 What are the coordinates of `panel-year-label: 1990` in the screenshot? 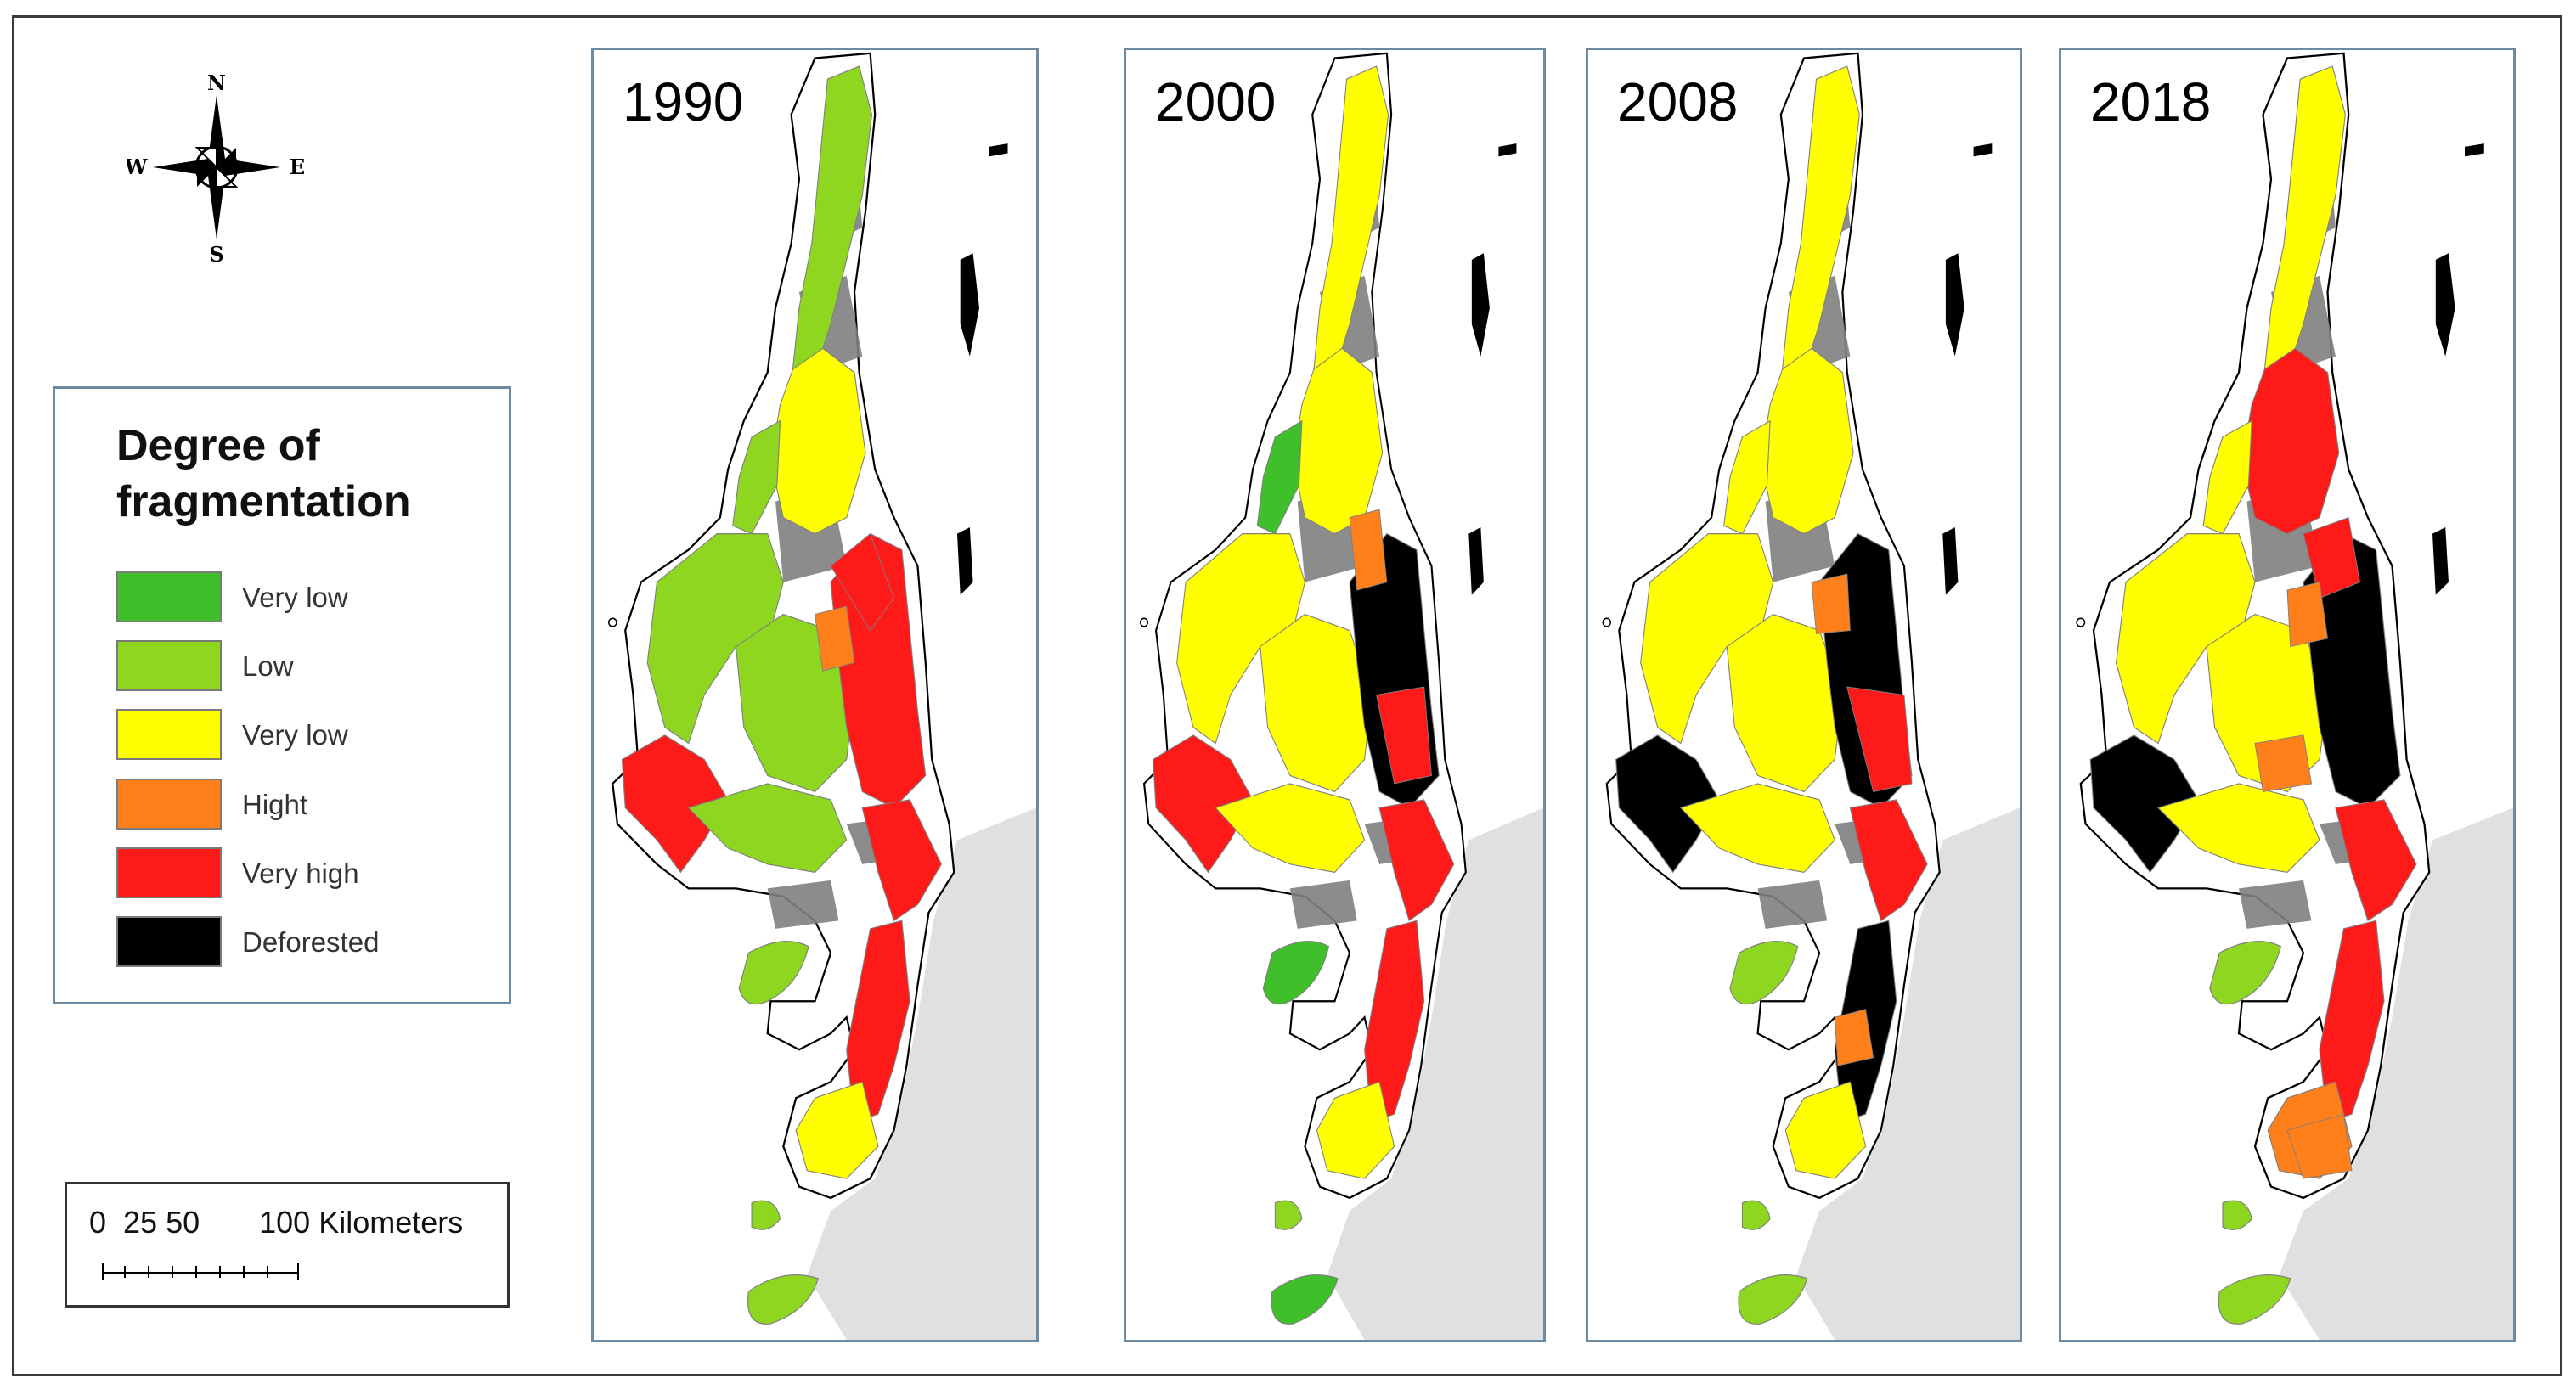 It's located at (683, 102).